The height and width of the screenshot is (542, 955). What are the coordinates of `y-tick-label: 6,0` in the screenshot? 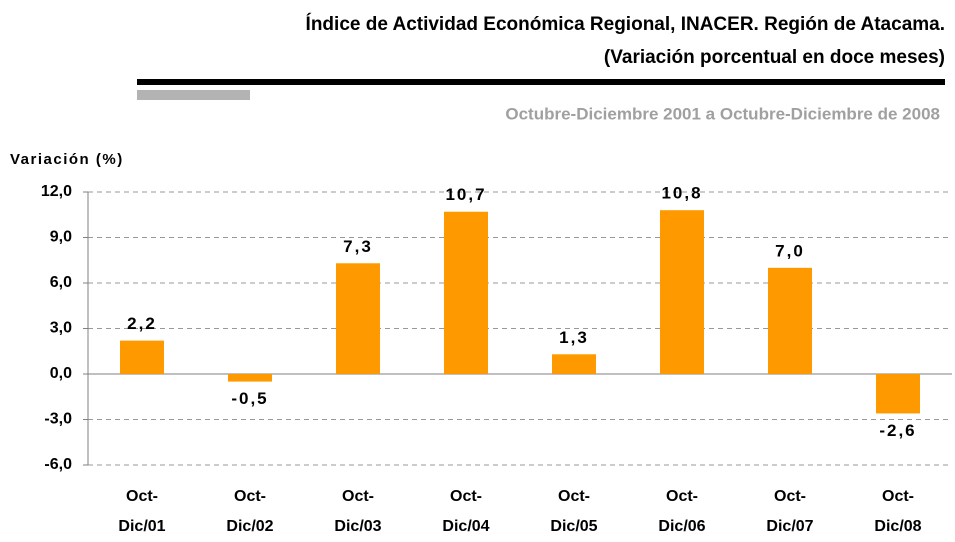 It's located at (61, 282).